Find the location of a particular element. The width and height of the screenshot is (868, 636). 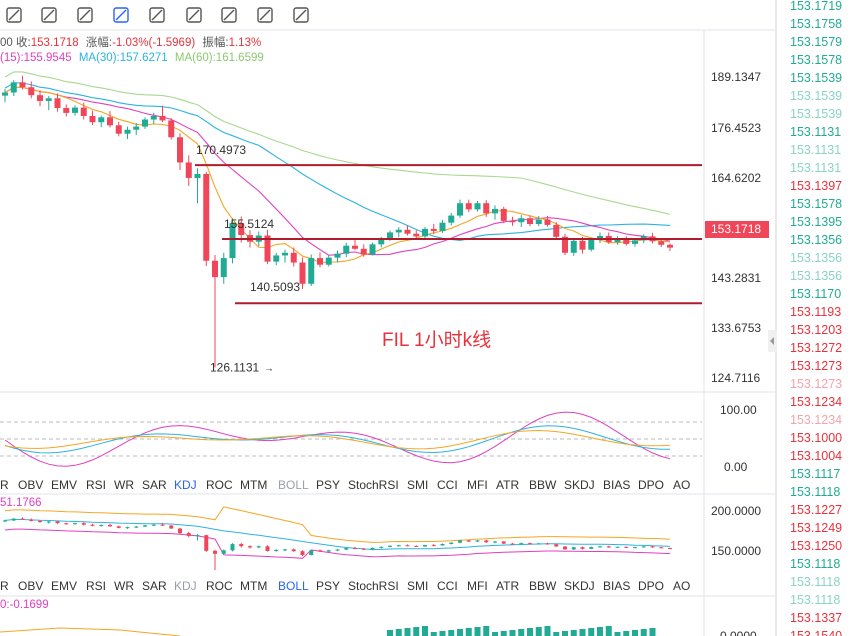

copy-icon is located at coordinates (229, 15).